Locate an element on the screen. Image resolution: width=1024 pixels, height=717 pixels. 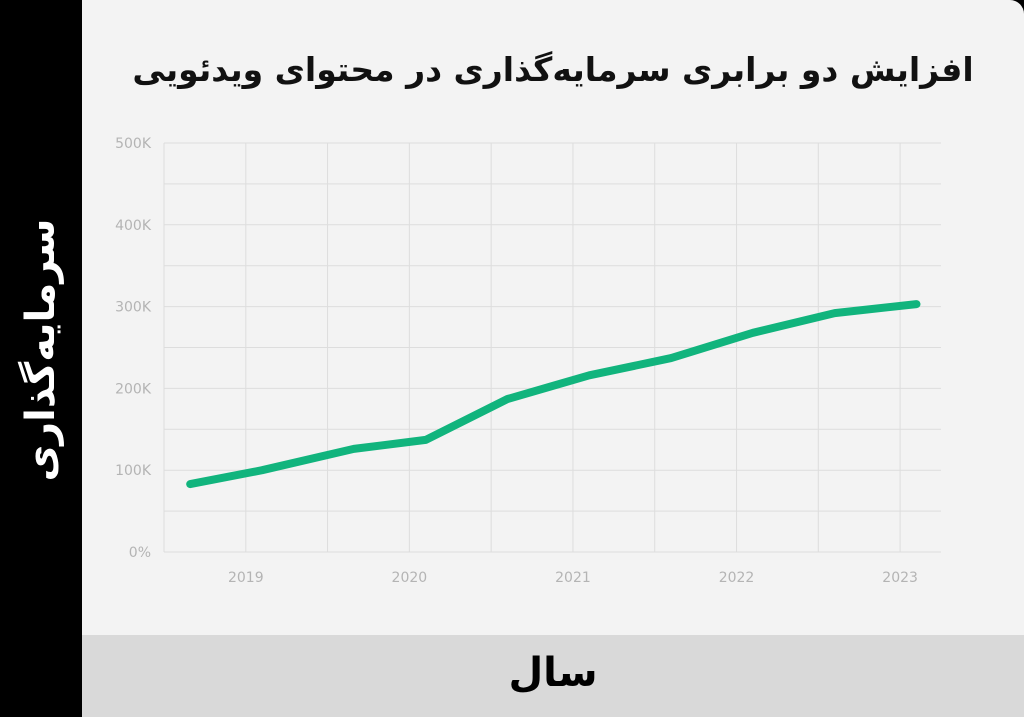
y-axis-label-band: سرمایه‌گذاری is located at coordinates (41, 358).